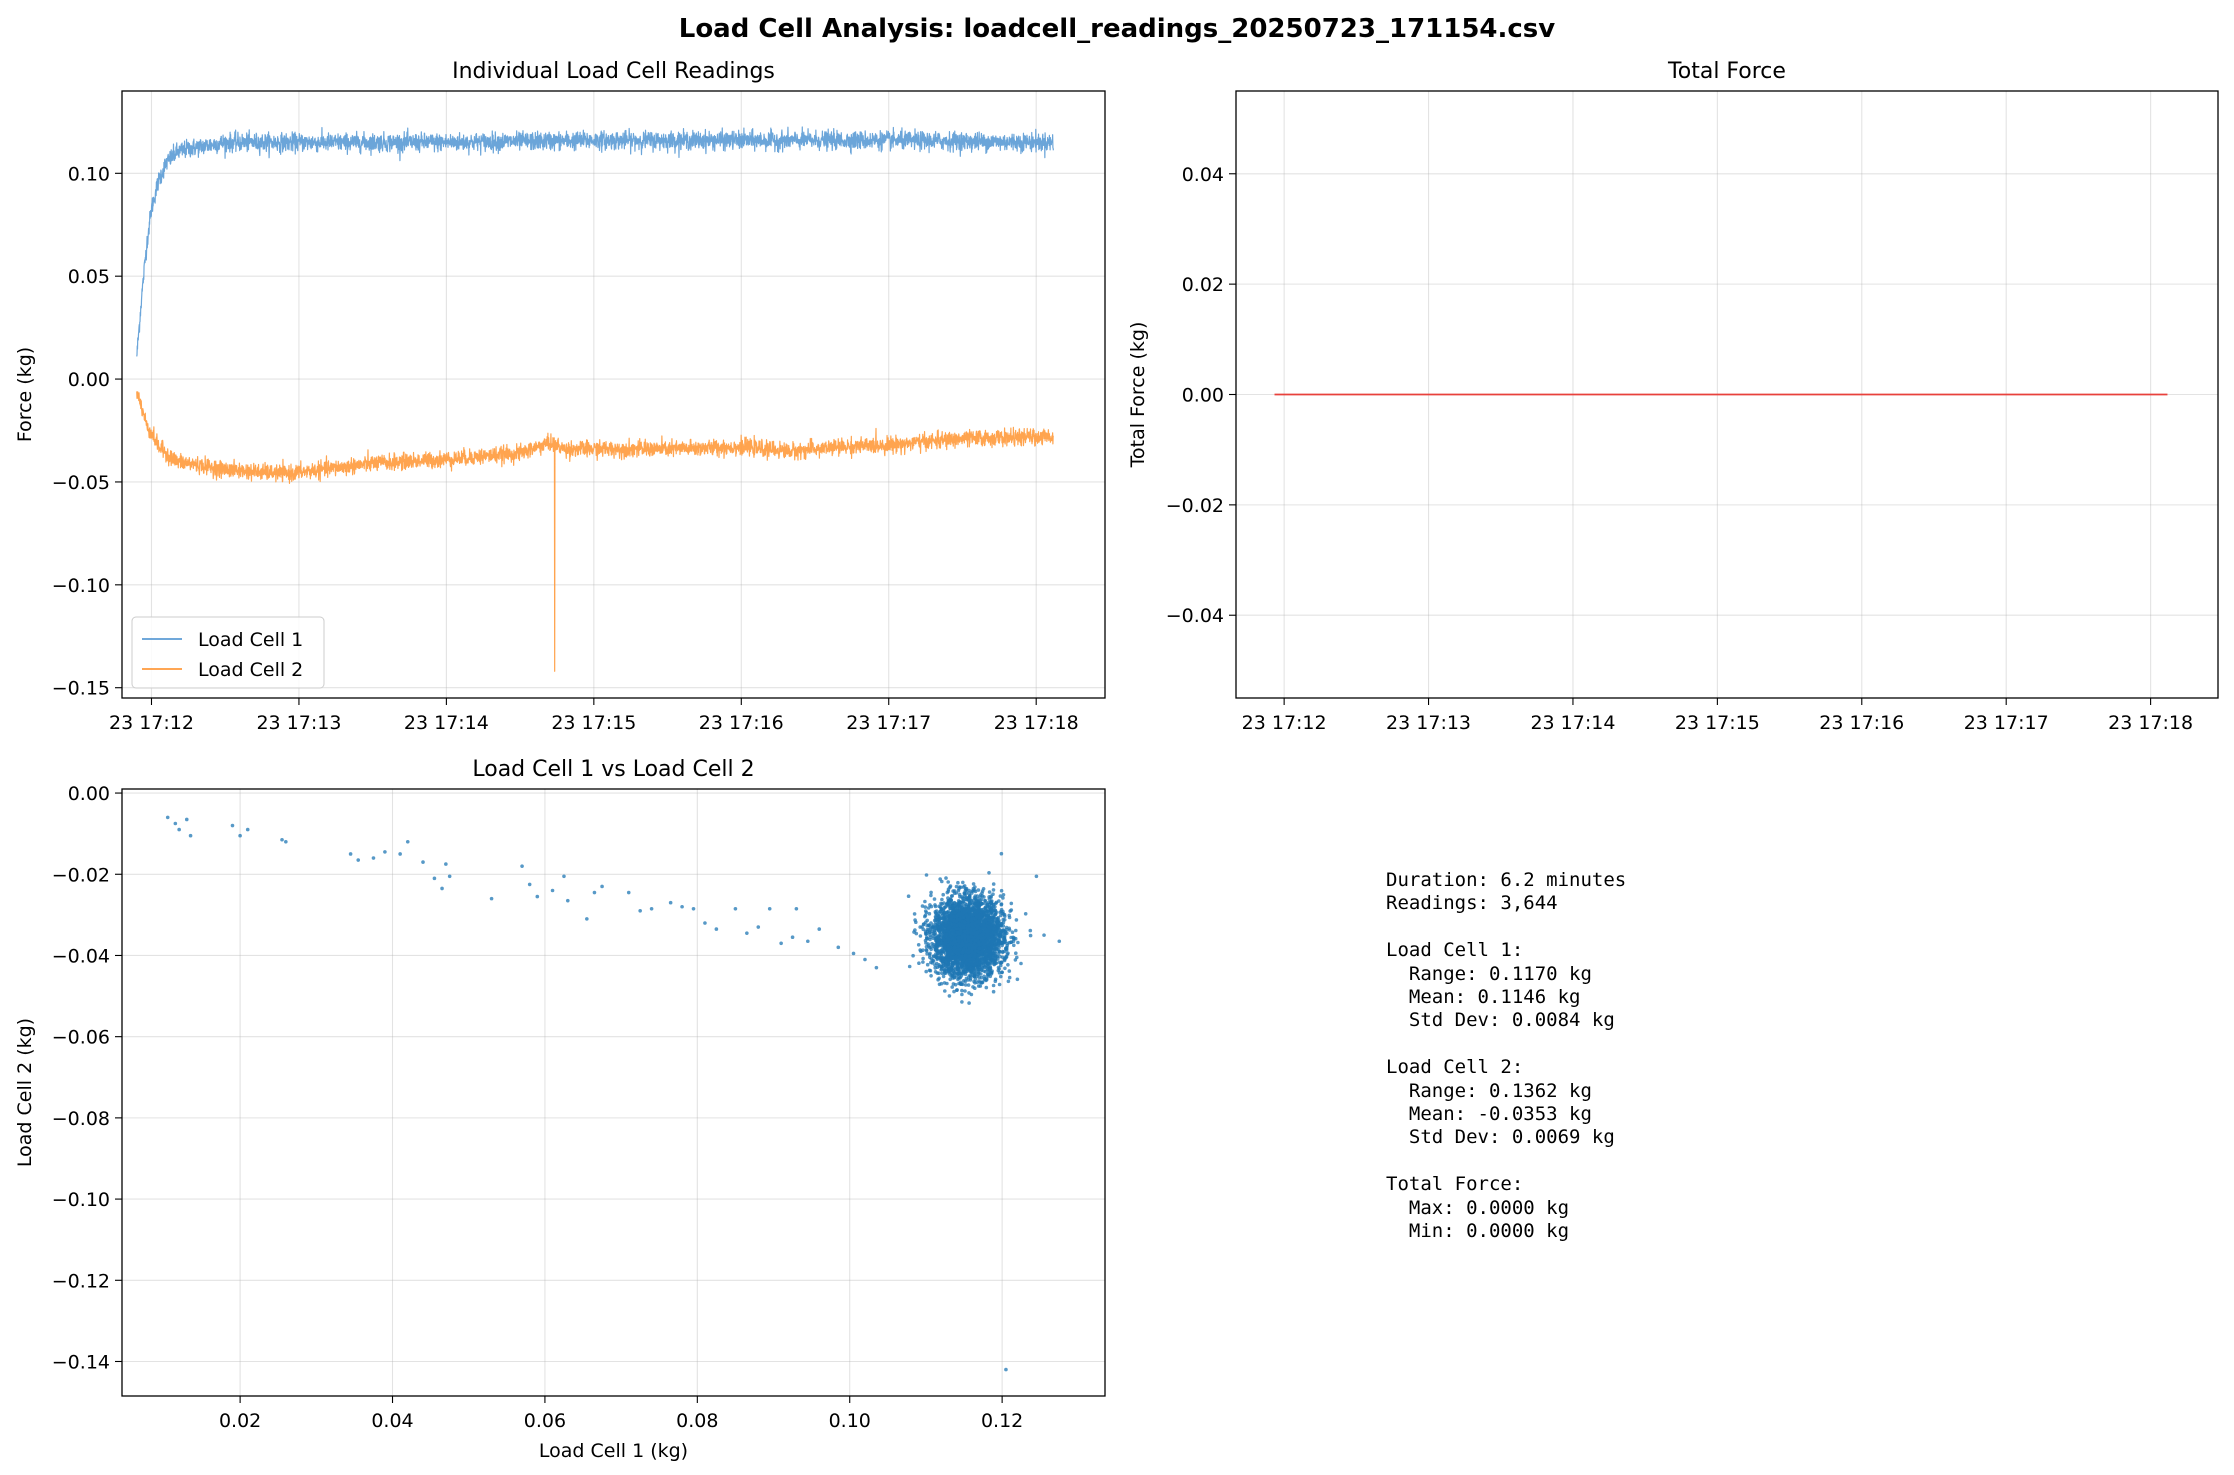 This screenshot has height=1475, width=2234. Describe the element at coordinates (89, 794) in the screenshot. I see `y-tick-label: 0.00` at that location.